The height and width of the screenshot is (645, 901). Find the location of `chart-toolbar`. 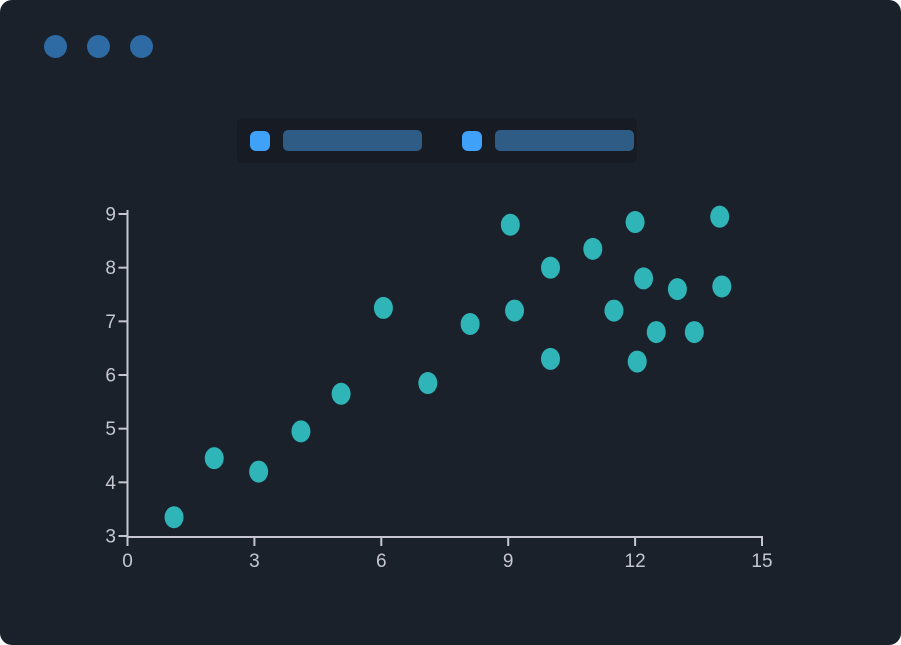

chart-toolbar is located at coordinates (437, 140).